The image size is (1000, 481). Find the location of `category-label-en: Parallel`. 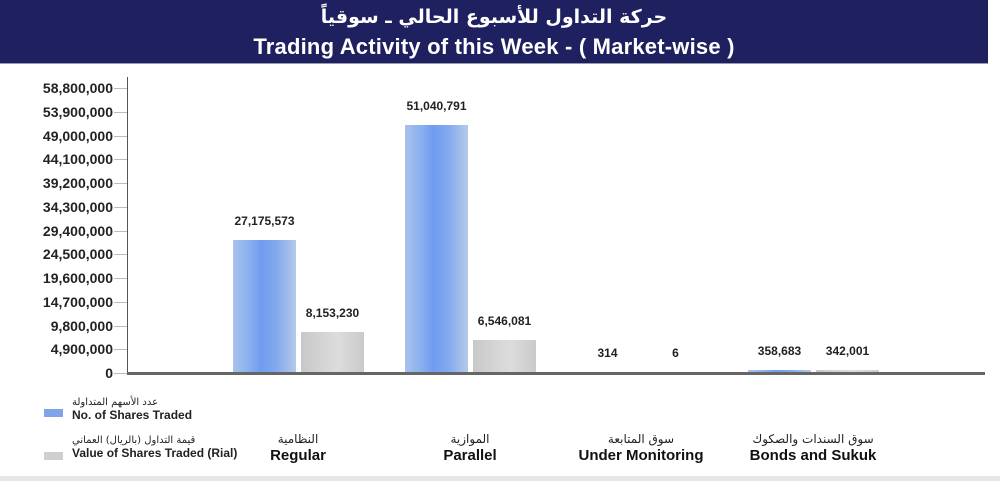

category-label-en: Parallel is located at coordinates (470, 455).